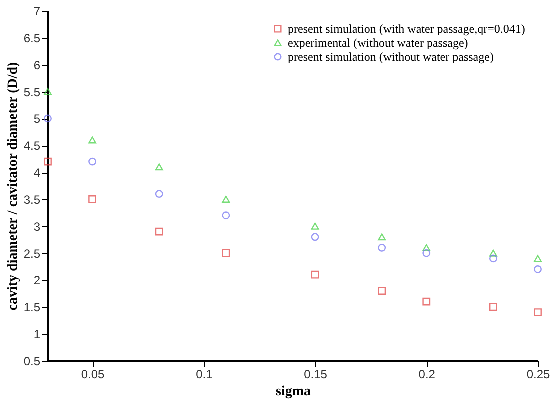 Image resolution: width=555 pixels, height=403 pixels. Describe the element at coordinates (93, 375) in the screenshot. I see `x-tick-label: 0.05` at that location.